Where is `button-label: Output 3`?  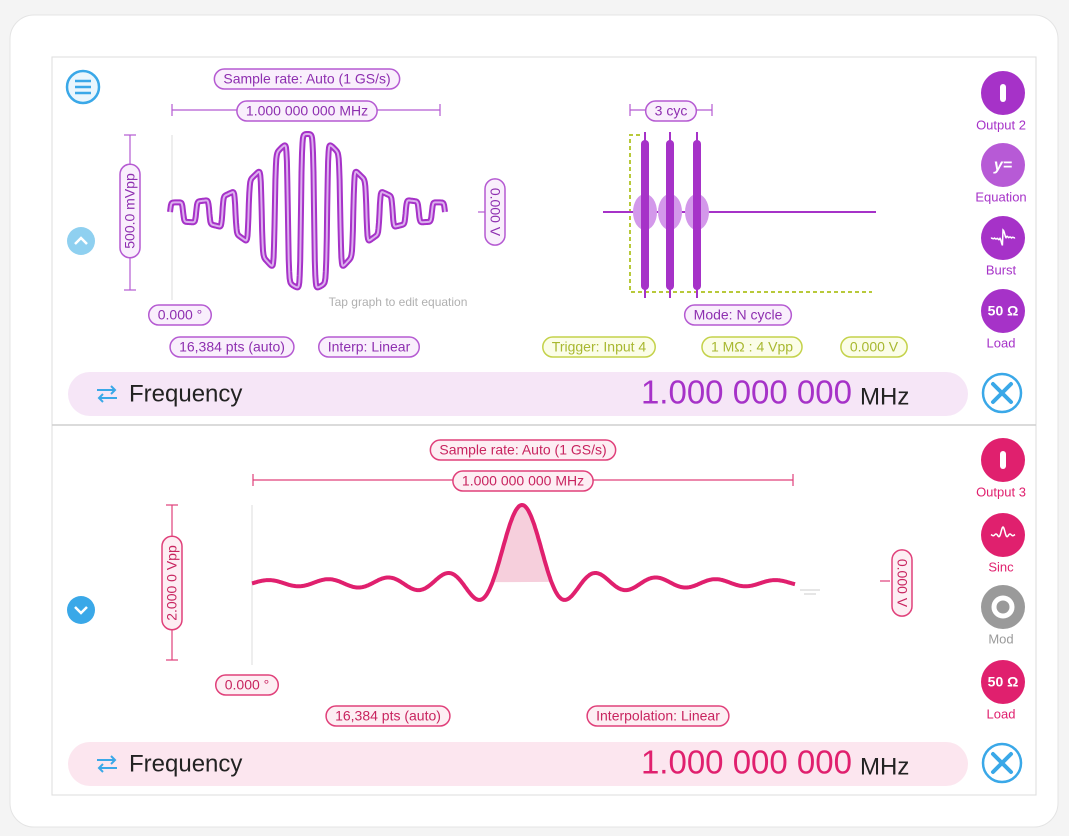
button-label: Output 3 is located at coordinates (1001, 491).